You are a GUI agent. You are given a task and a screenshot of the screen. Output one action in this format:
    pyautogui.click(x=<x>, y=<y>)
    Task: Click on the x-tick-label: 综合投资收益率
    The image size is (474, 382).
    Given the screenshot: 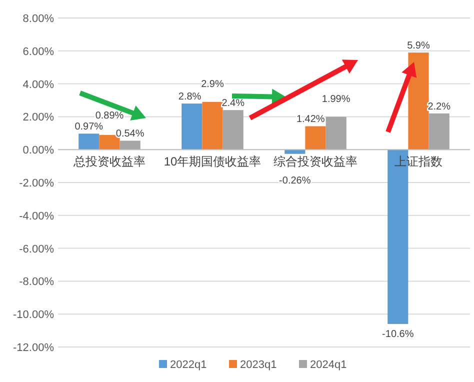 What is the action you would take?
    pyautogui.click(x=316, y=161)
    